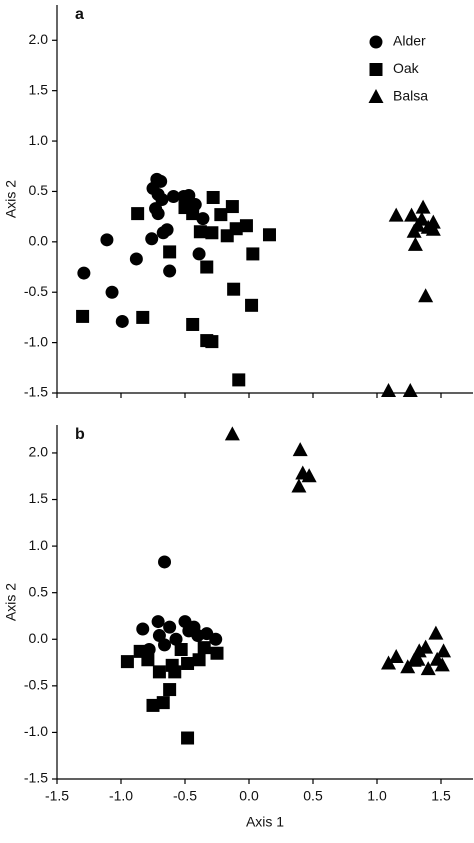  What do you see at coordinates (265, 822) in the screenshot?
I see `x-axis-title: Axis 1` at bounding box center [265, 822].